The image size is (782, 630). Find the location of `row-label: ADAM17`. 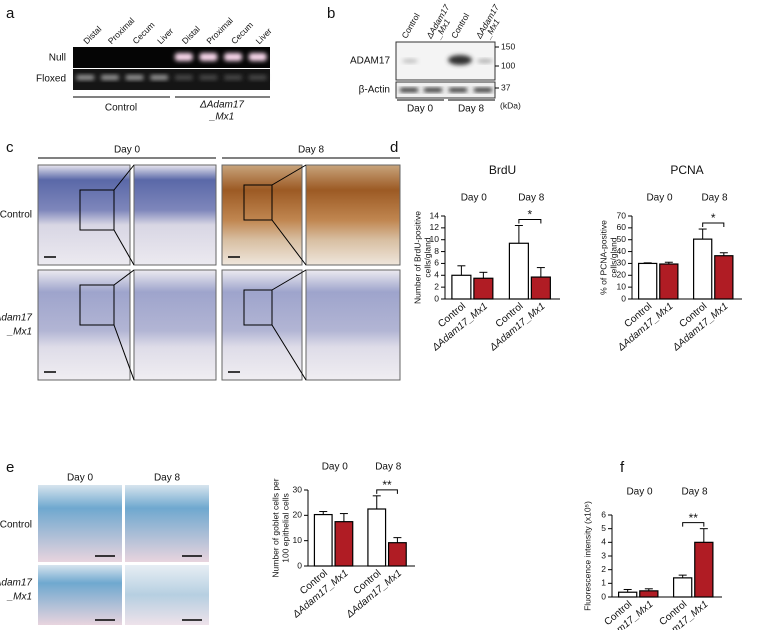

row-label: ADAM17 is located at coordinates (370, 61).